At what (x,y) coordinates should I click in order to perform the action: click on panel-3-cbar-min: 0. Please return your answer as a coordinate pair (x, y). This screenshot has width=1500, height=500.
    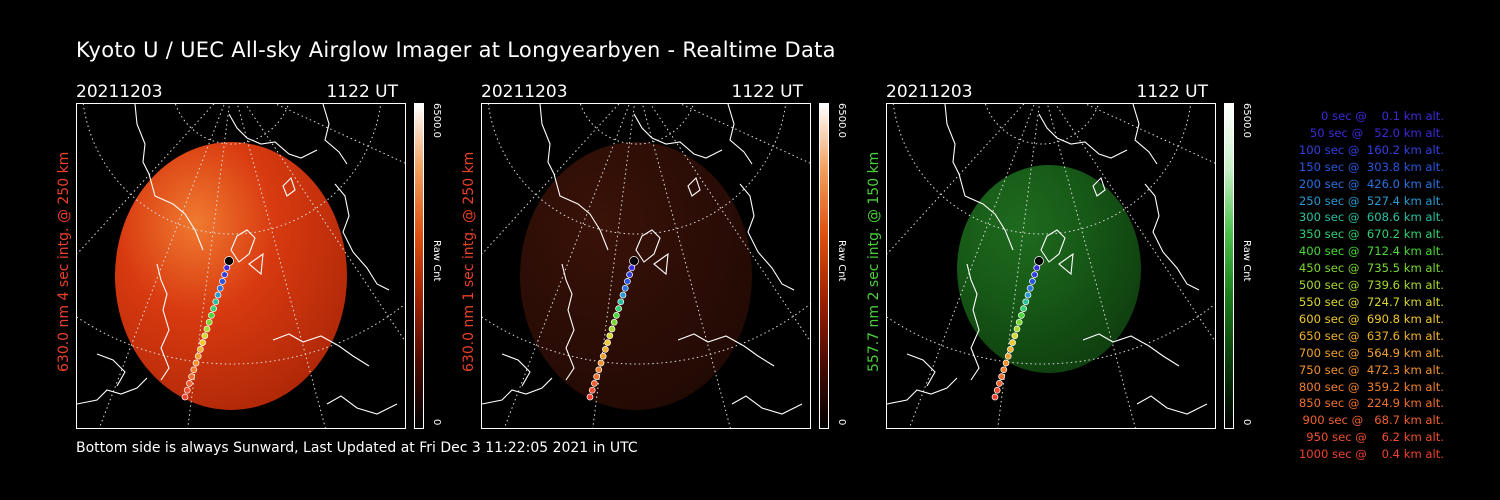
    Looking at the image, I should click on (1246, 422).